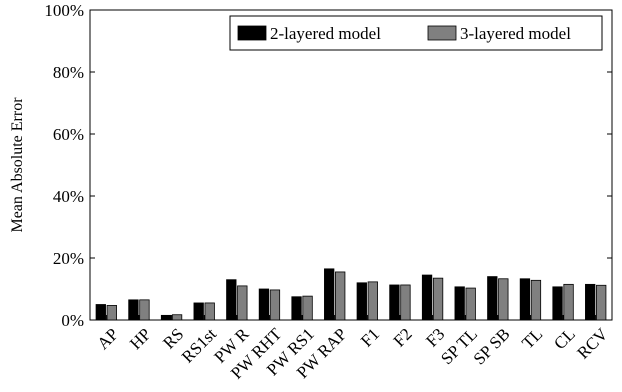 This screenshot has height=392, width=622. What do you see at coordinates (532, 338) in the screenshot?
I see `x-tick-label: TL` at bounding box center [532, 338].